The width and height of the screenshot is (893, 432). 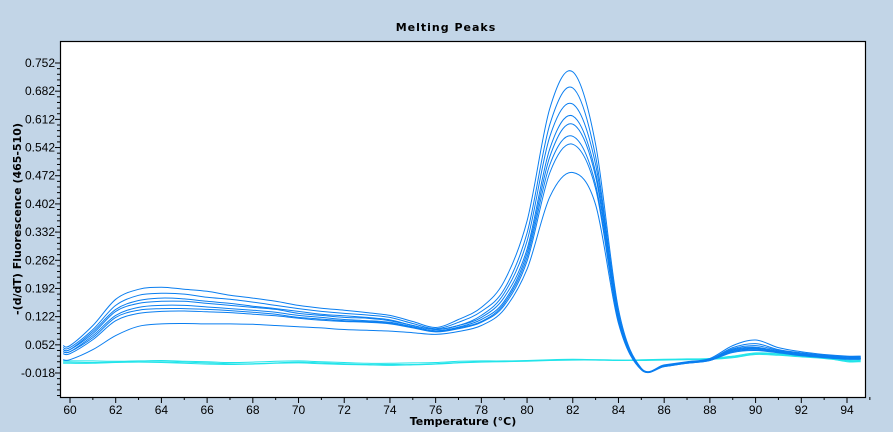 What do you see at coordinates (17, 219) in the screenshot?
I see `y-axis-label: -(d/dT) Fluorescence (465-510)` at bounding box center [17, 219].